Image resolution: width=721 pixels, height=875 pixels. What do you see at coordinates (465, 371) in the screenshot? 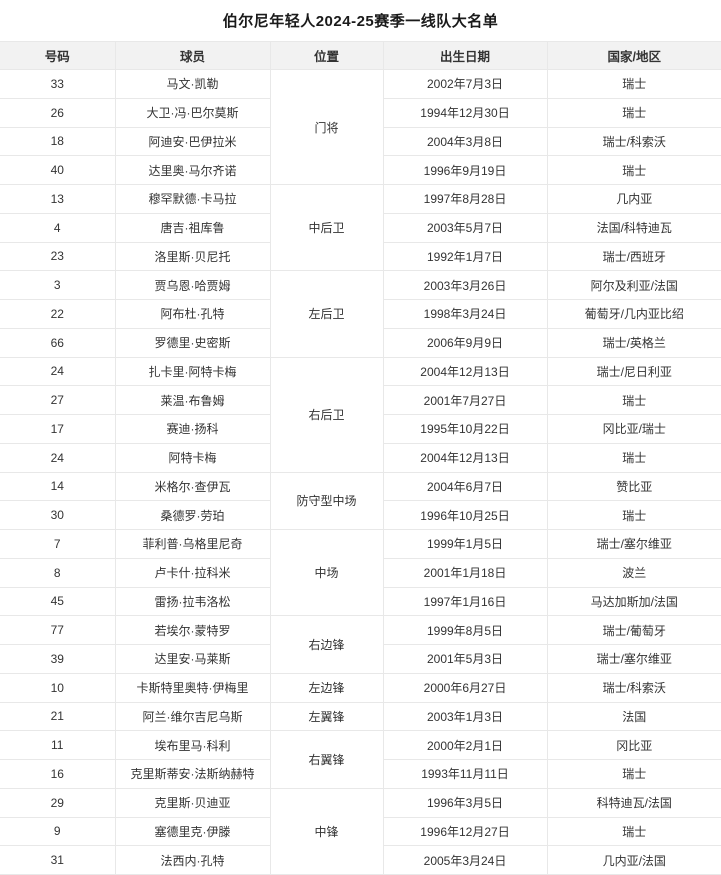
I see `birthdate-cell: 2004年12月13日` at bounding box center [465, 371].